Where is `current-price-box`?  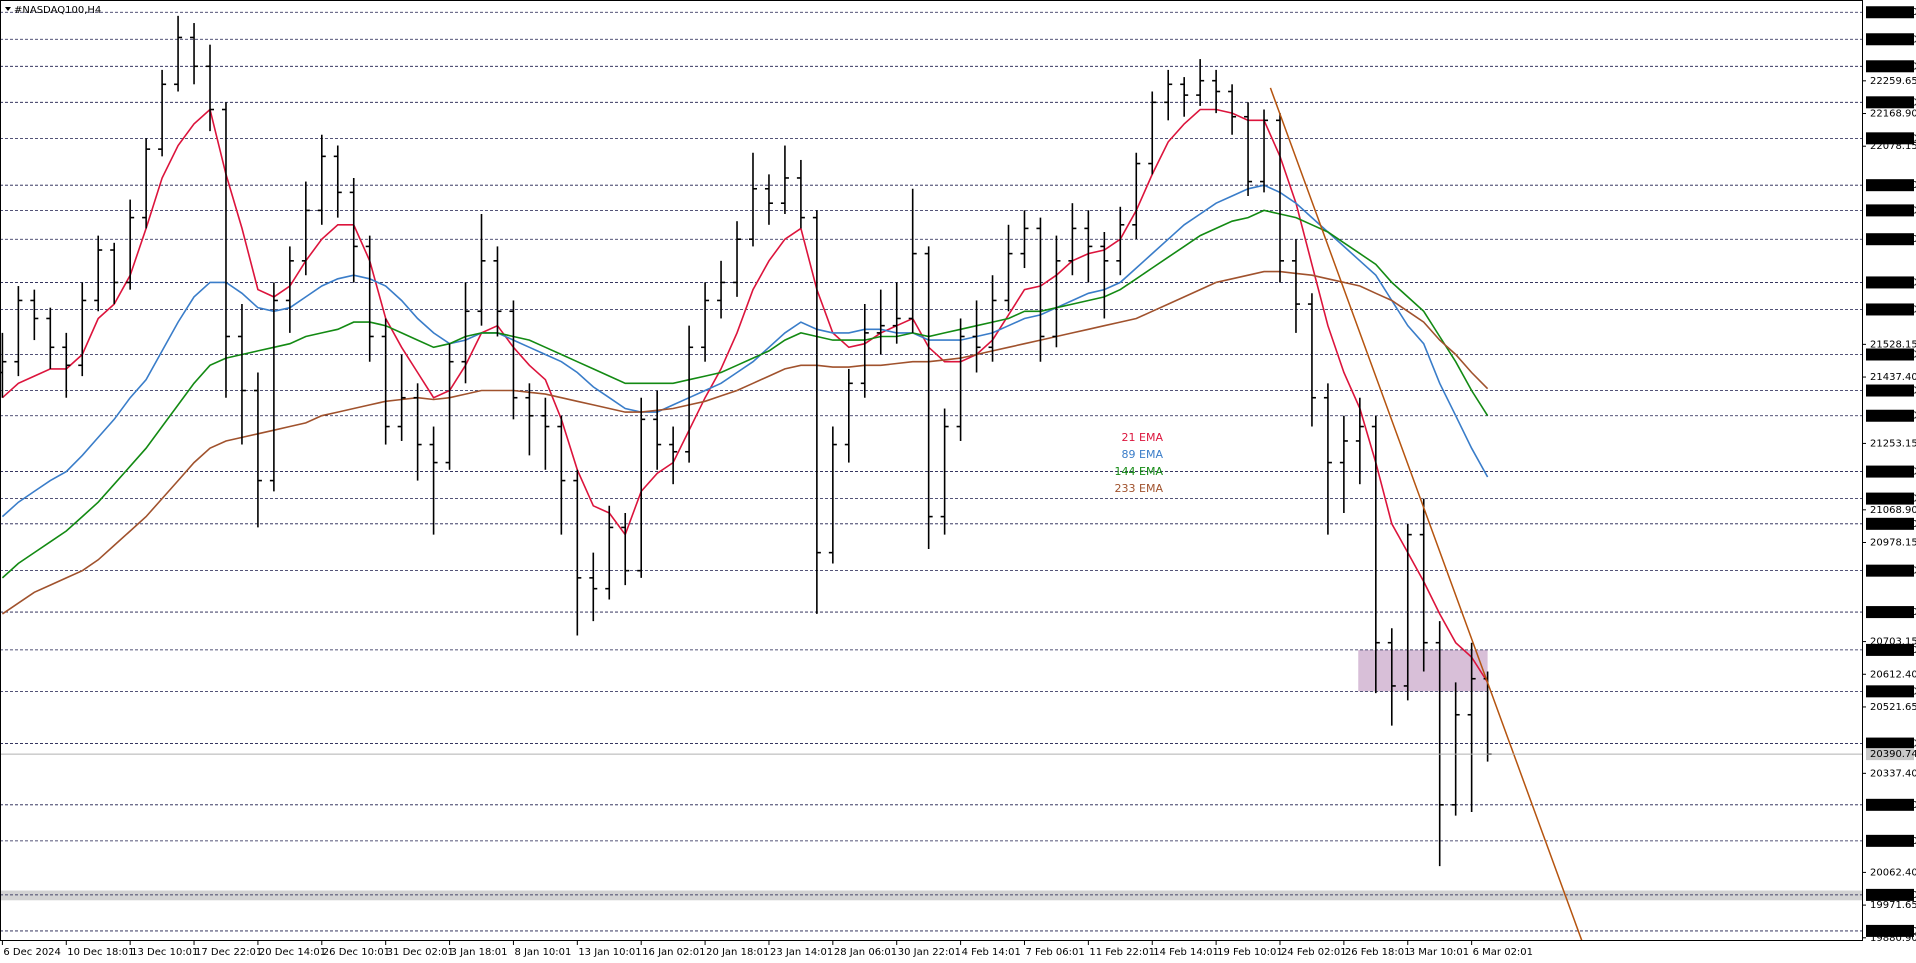
current-price-box is located at coordinates (1890, 754).